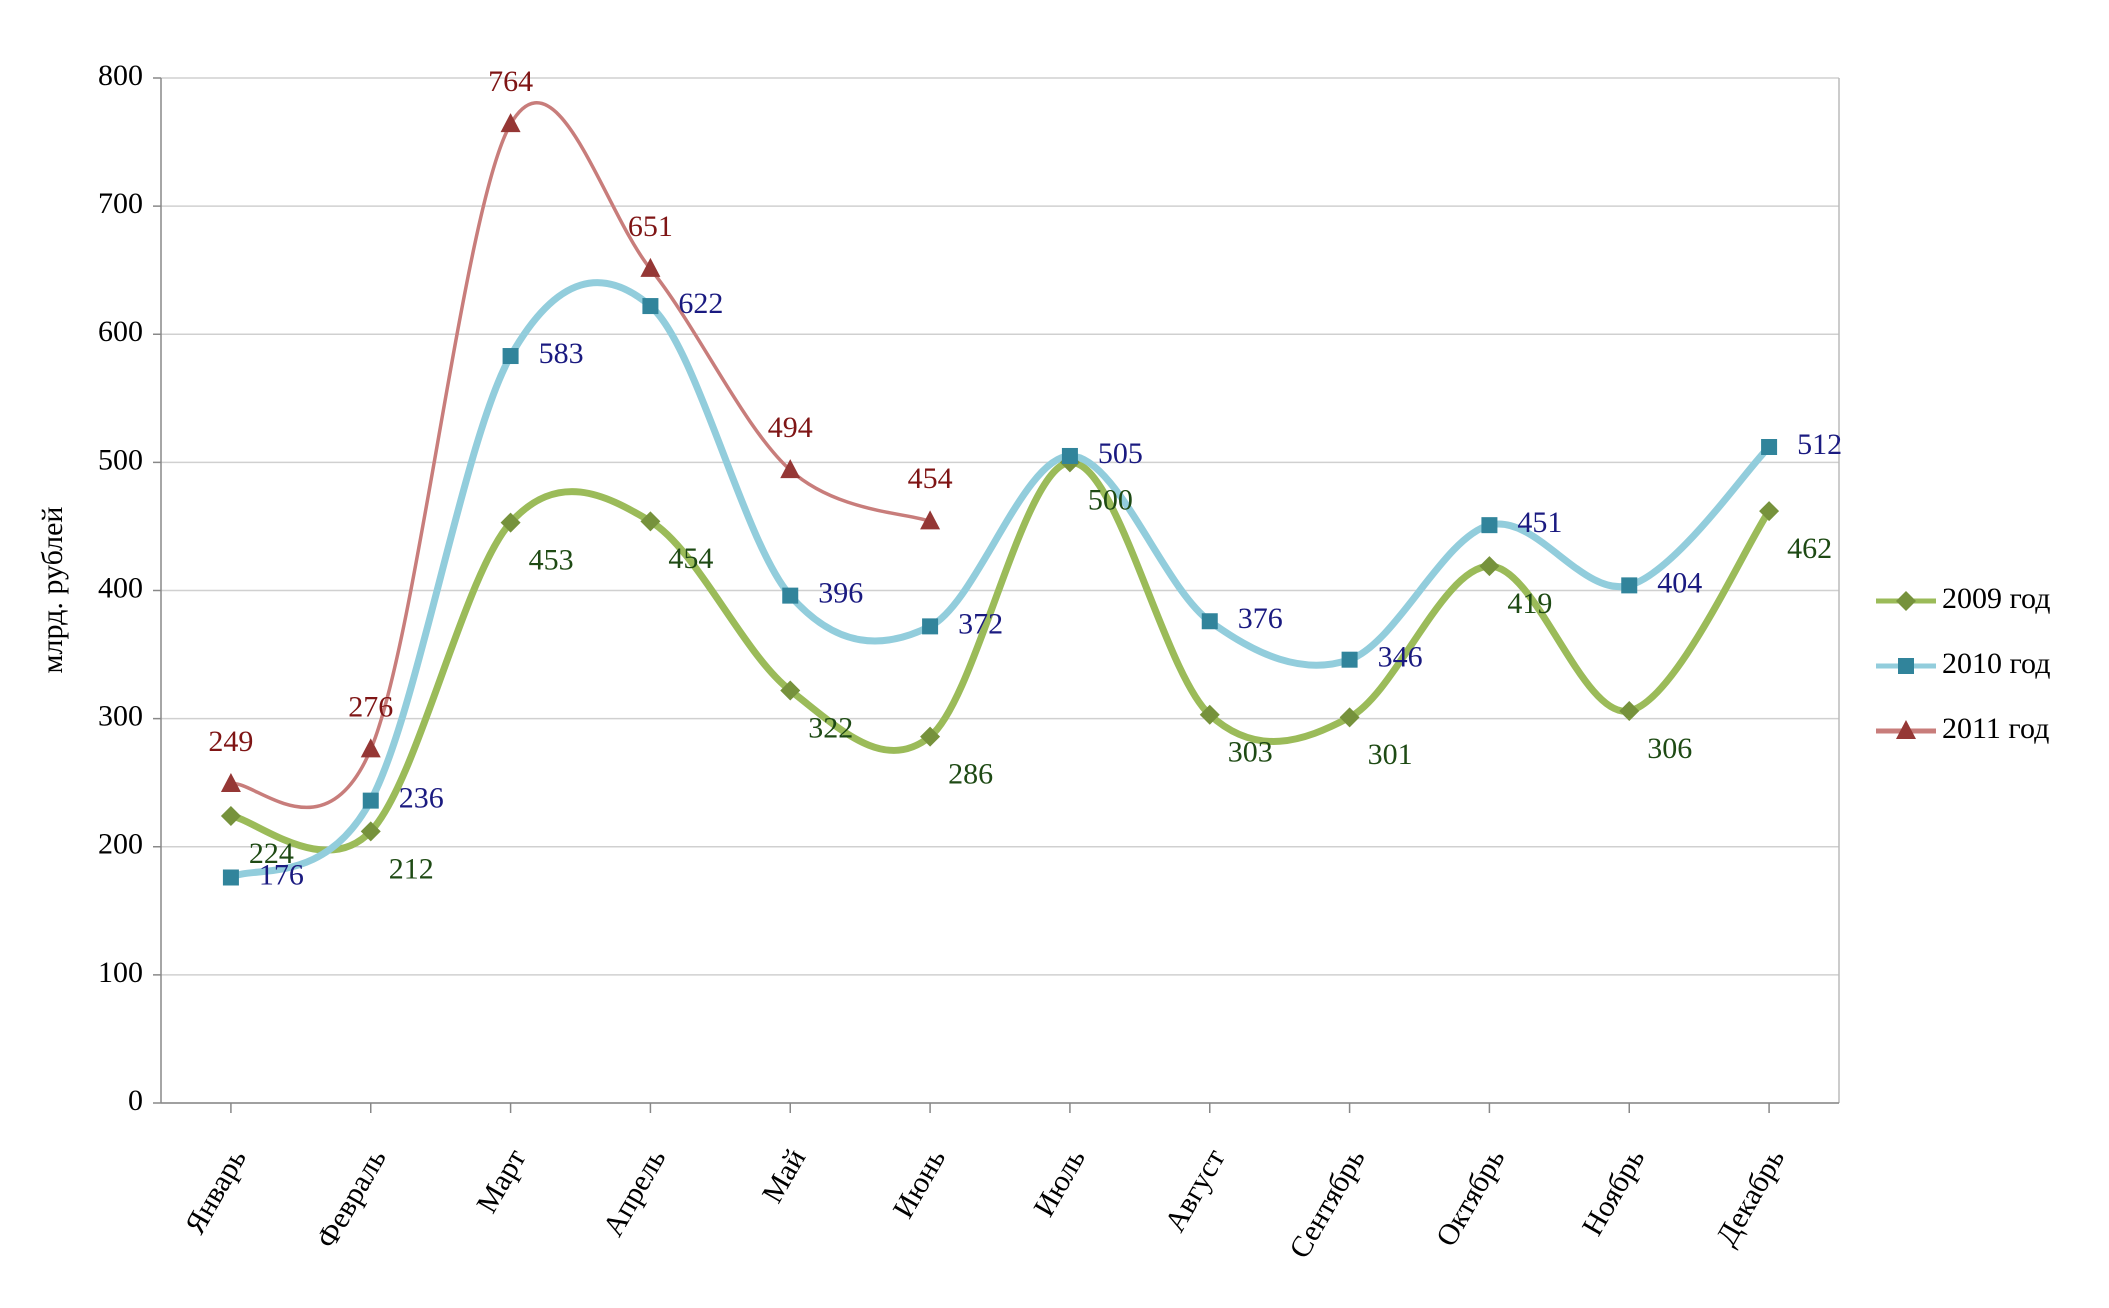 The height and width of the screenshot is (1308, 2109). Describe the element at coordinates (1110, 499) in the screenshot. I see `data-label: 500` at that location.